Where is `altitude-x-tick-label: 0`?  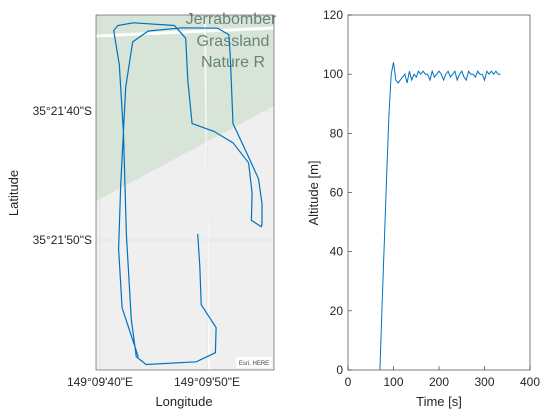
altitude-x-tick-label: 0 is located at coordinates (348, 382).